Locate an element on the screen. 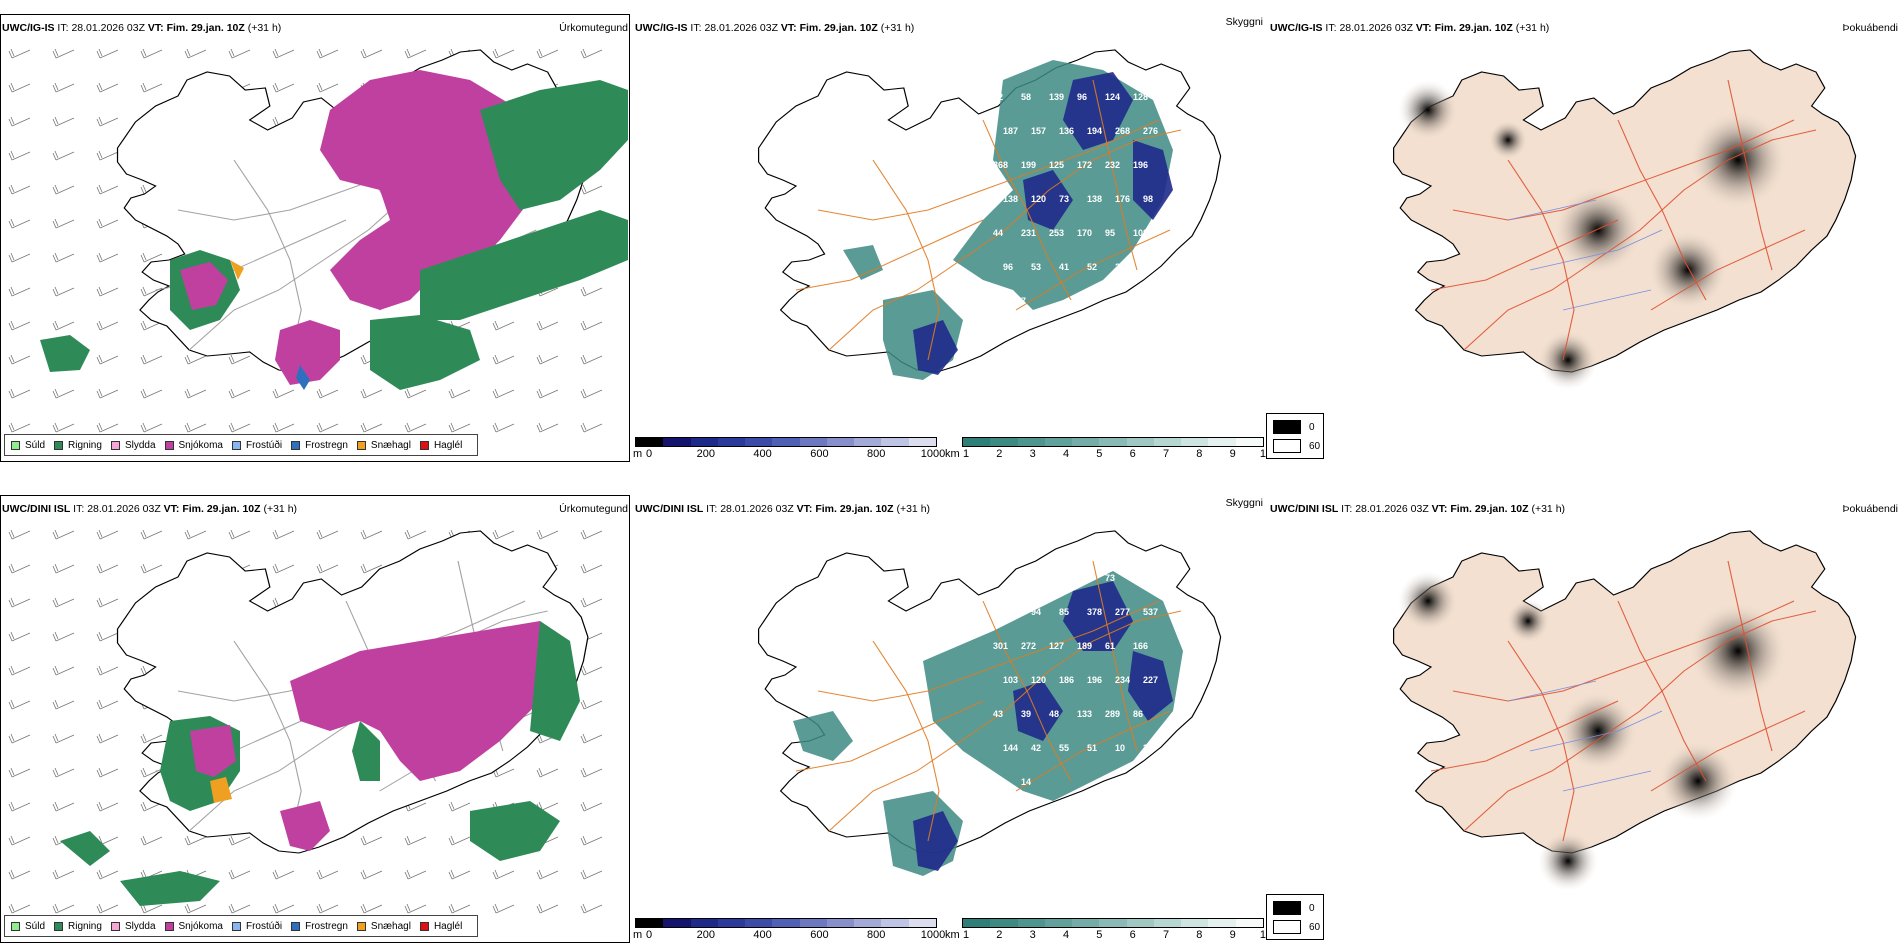  fog-legend: 0 60 is located at coordinates (1295, 917).